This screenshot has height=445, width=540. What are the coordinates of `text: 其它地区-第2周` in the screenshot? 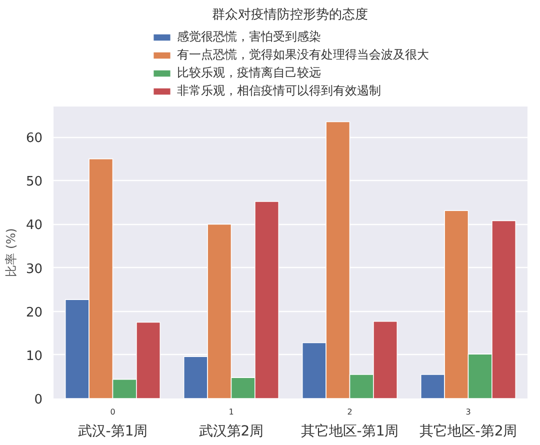 It's located at (468, 432).